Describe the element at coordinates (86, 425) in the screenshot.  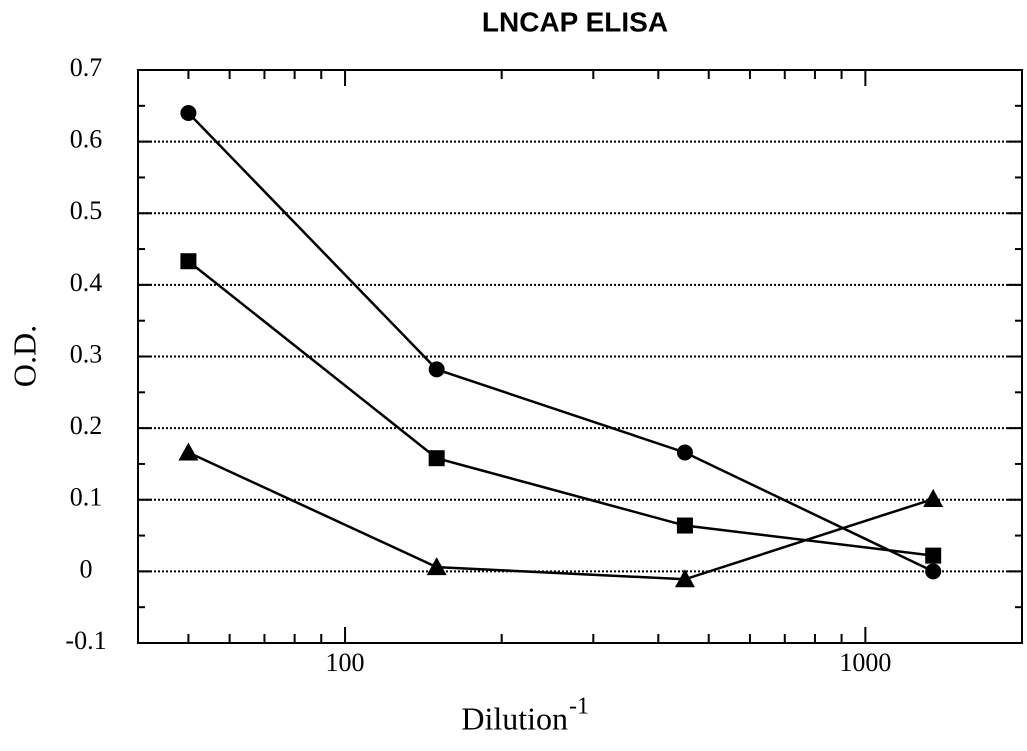
I see `y-tick-label: 0.2` at that location.